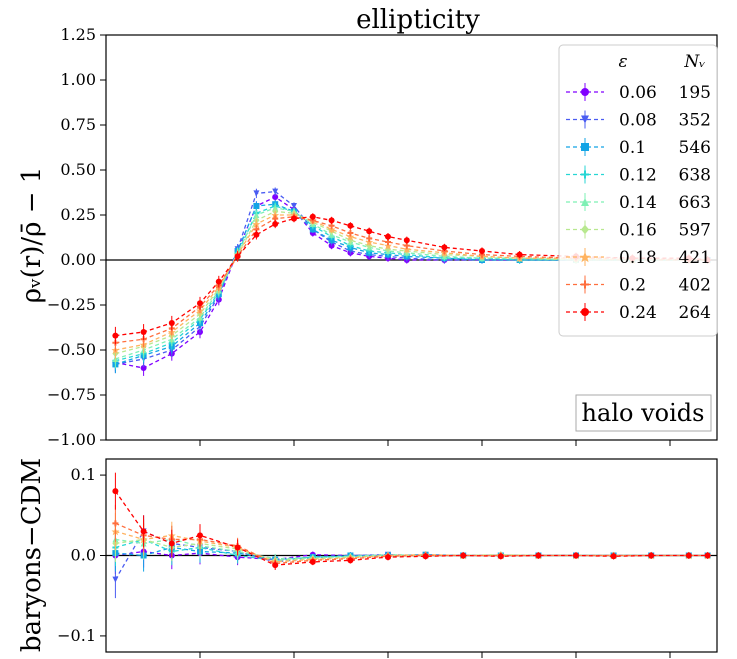 The height and width of the screenshot is (659, 737). Describe the element at coordinates (71, 349) in the screenshot. I see `y-tick-label: −0.50` at that location.